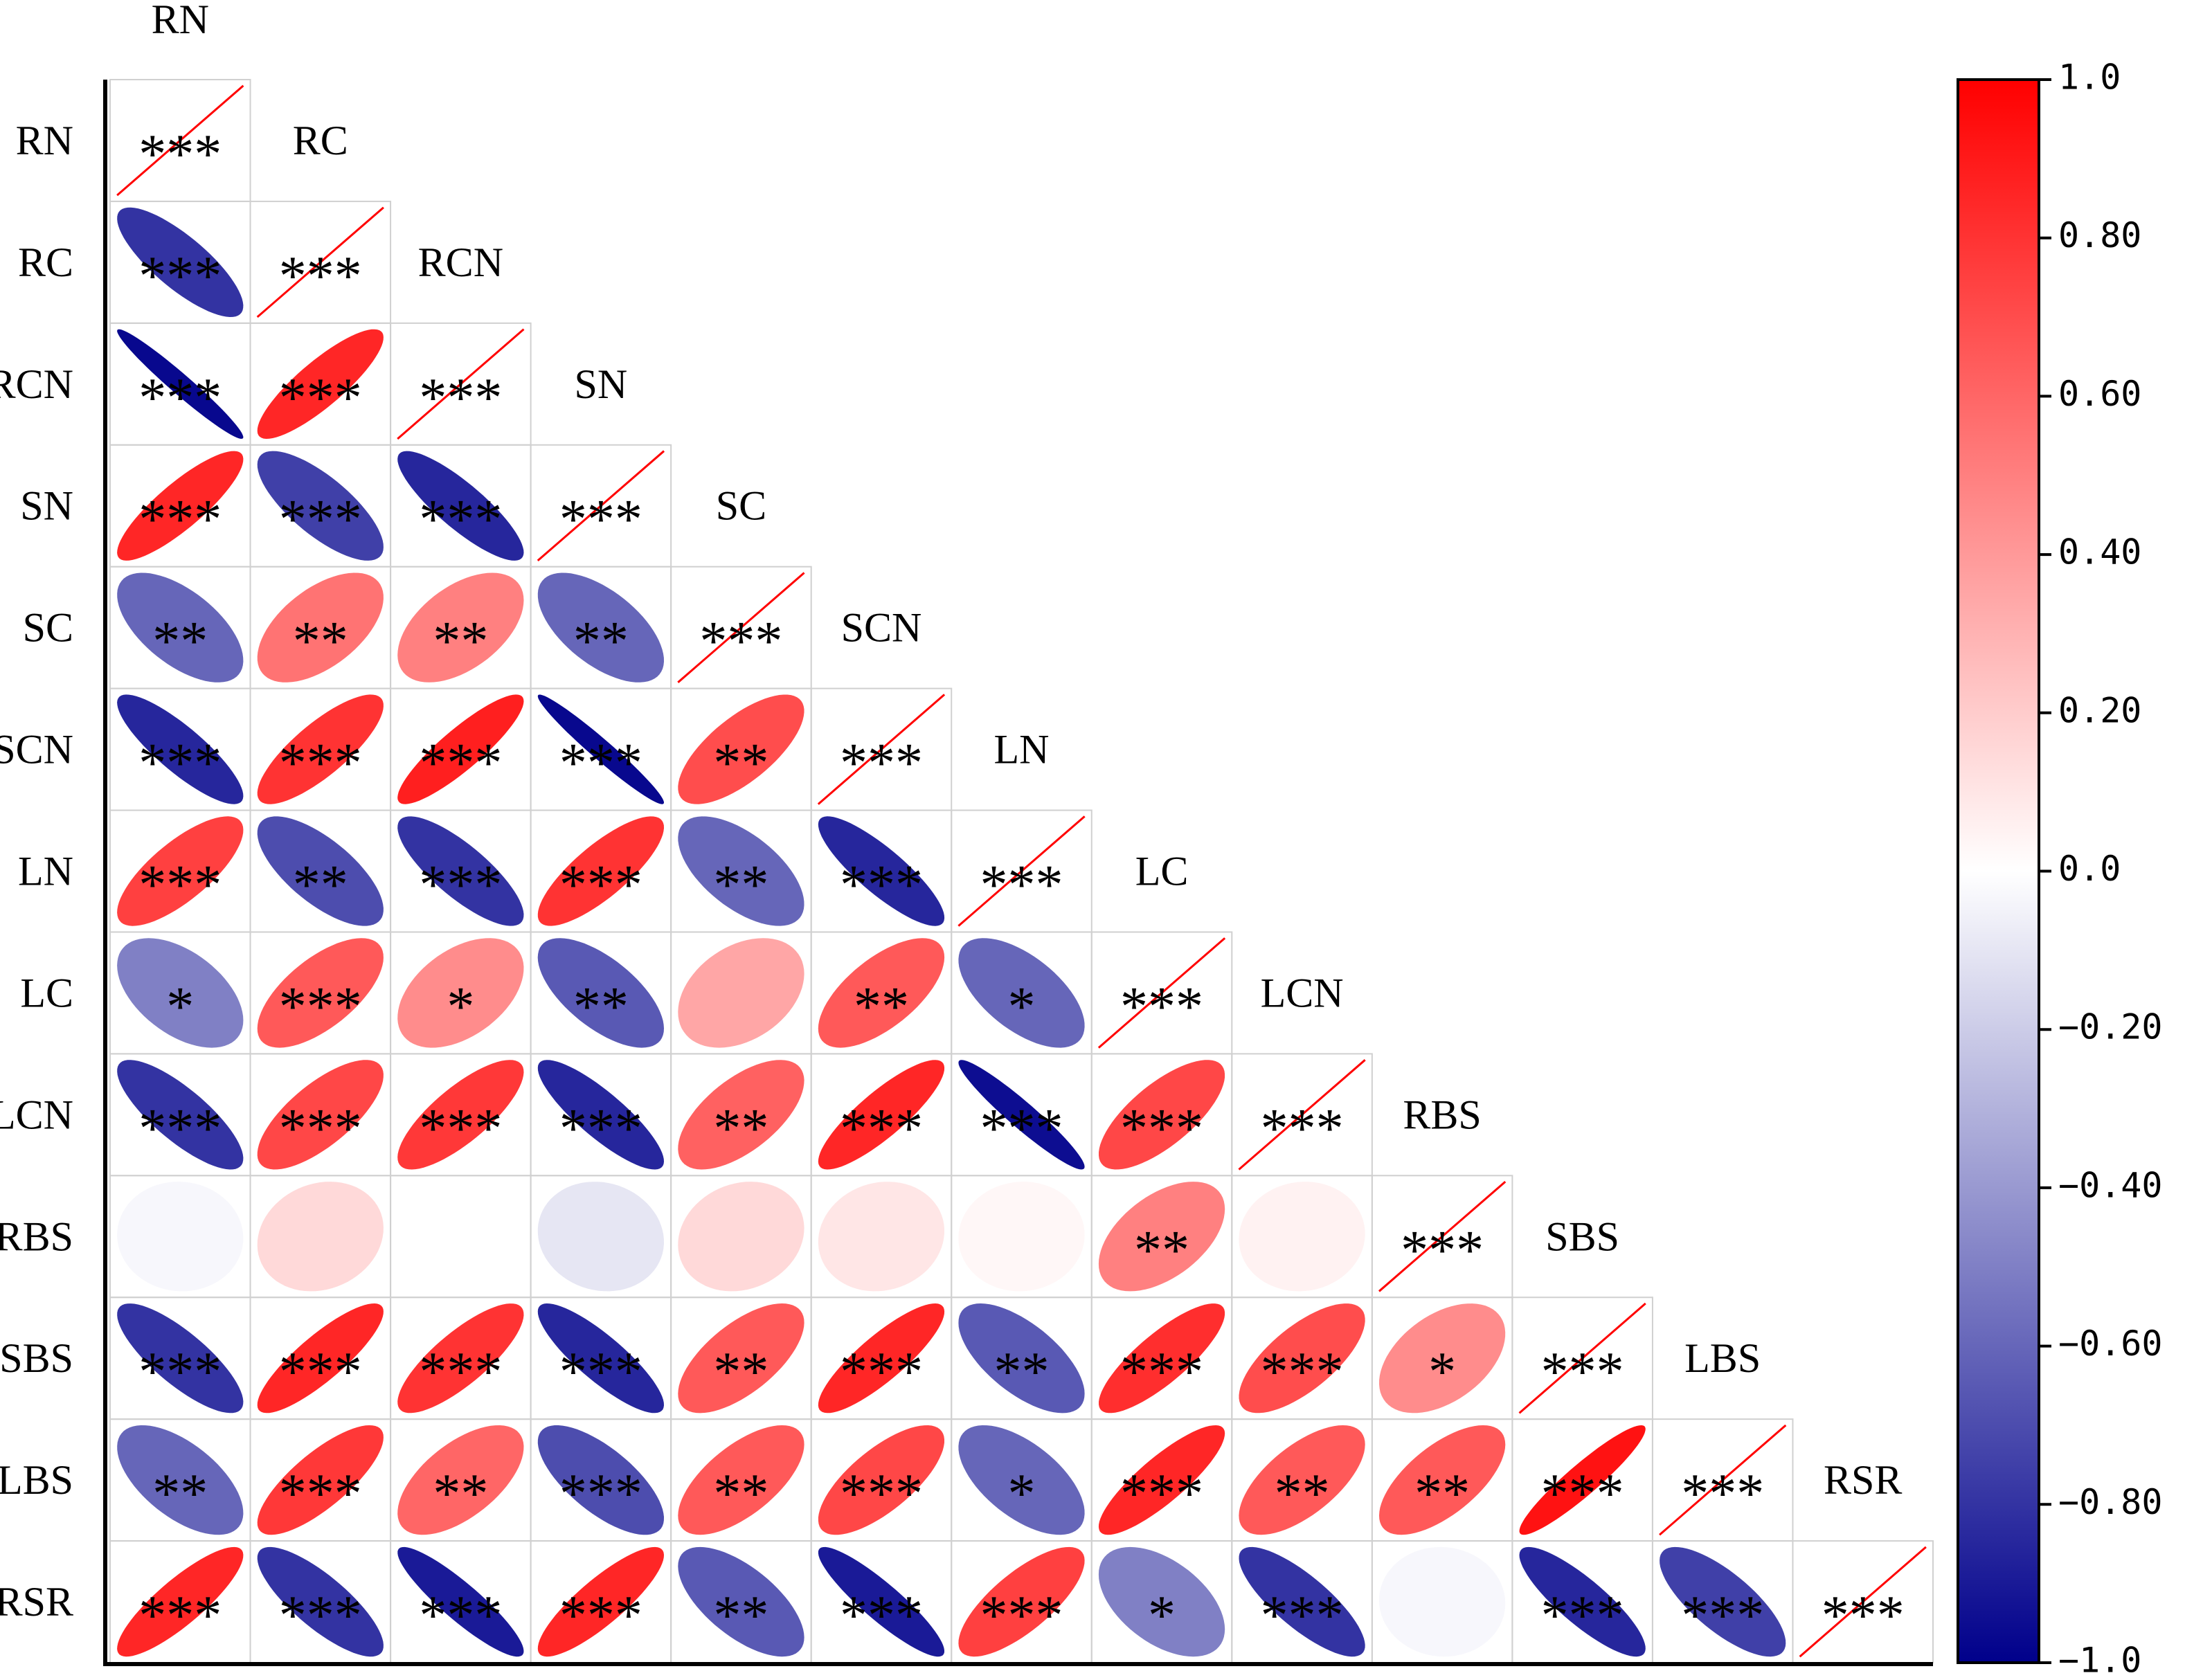 Image resolution: width=2185 pixels, height=1680 pixels. I want to click on column-label: SN, so click(601, 384).